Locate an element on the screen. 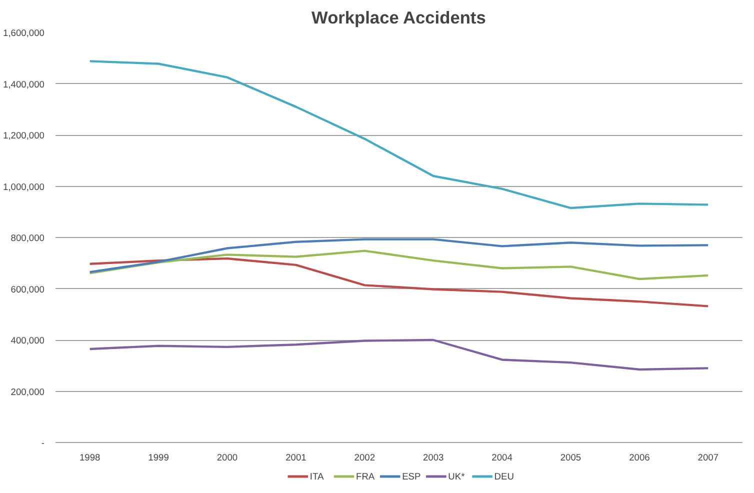  x-tick-label: 2002 is located at coordinates (365, 457).